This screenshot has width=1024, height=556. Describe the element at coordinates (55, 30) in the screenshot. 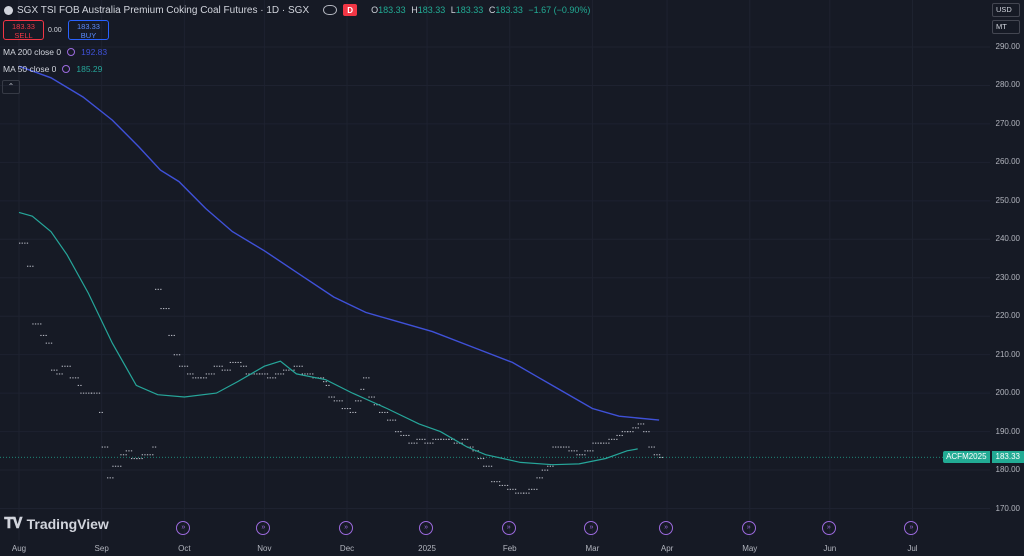

I see `spread-value: 0.00` at that location.